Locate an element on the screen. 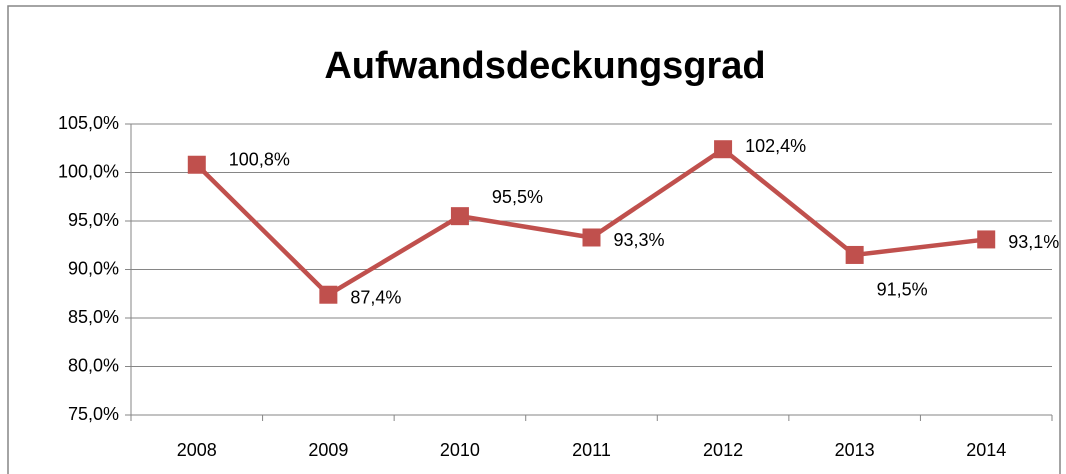 The height and width of the screenshot is (474, 1066). x-tick-label: 2014 is located at coordinates (986, 450).